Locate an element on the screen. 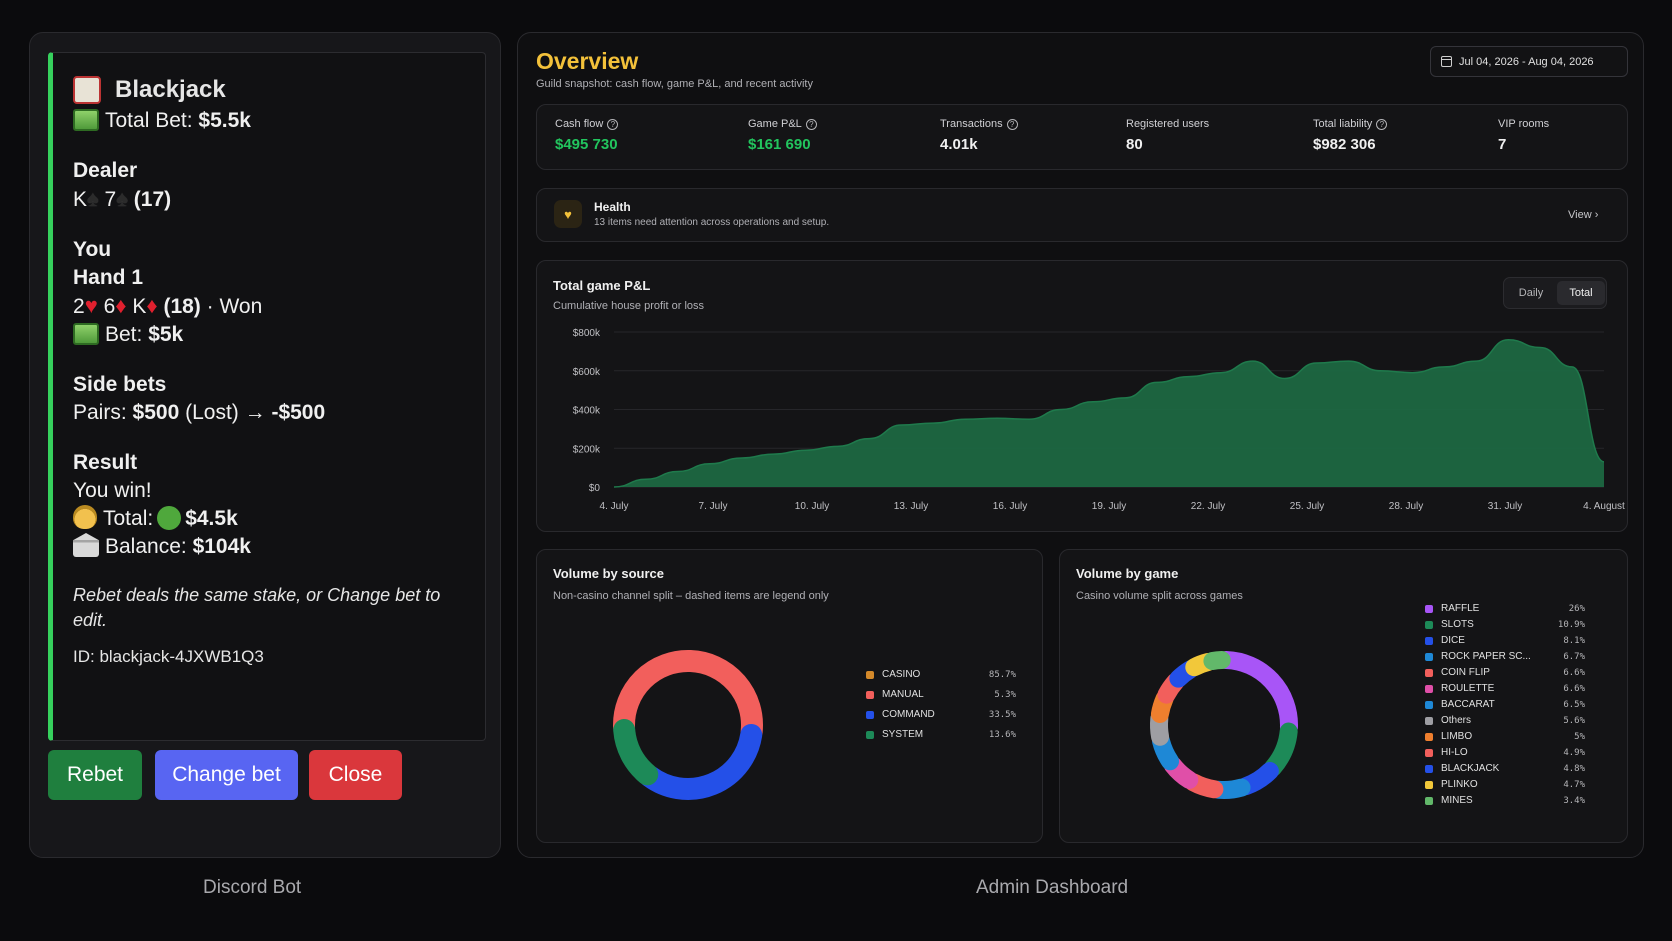 This screenshot has width=1672, height=941. legend-label: COIN FLIP is located at coordinates (1465, 672).